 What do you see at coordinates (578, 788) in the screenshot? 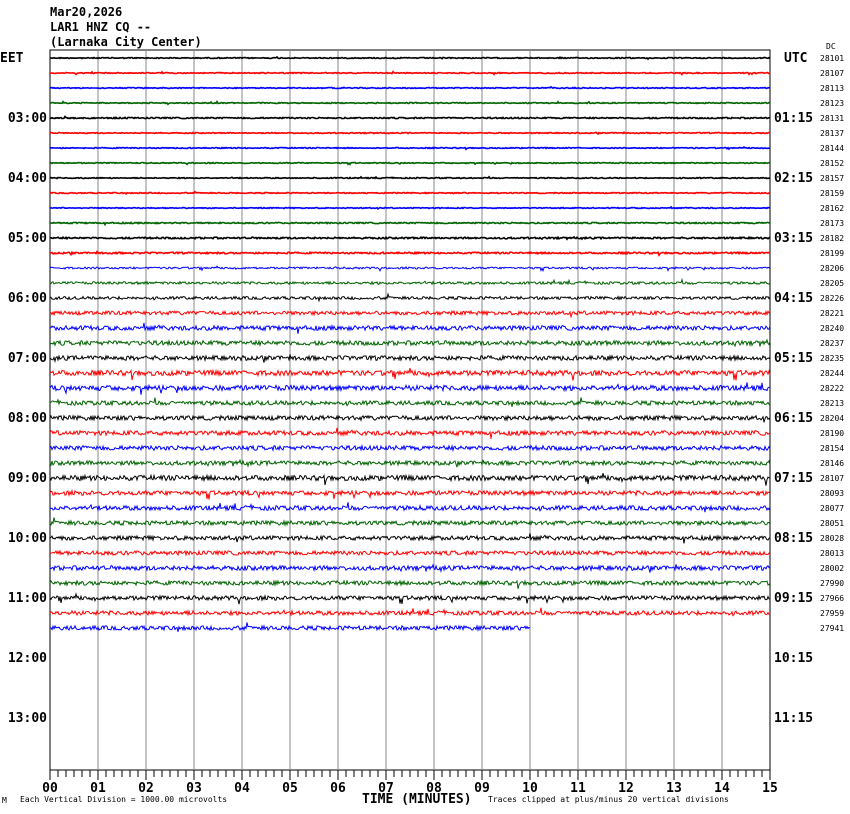
I see `x-tick-label: 11` at bounding box center [578, 788].